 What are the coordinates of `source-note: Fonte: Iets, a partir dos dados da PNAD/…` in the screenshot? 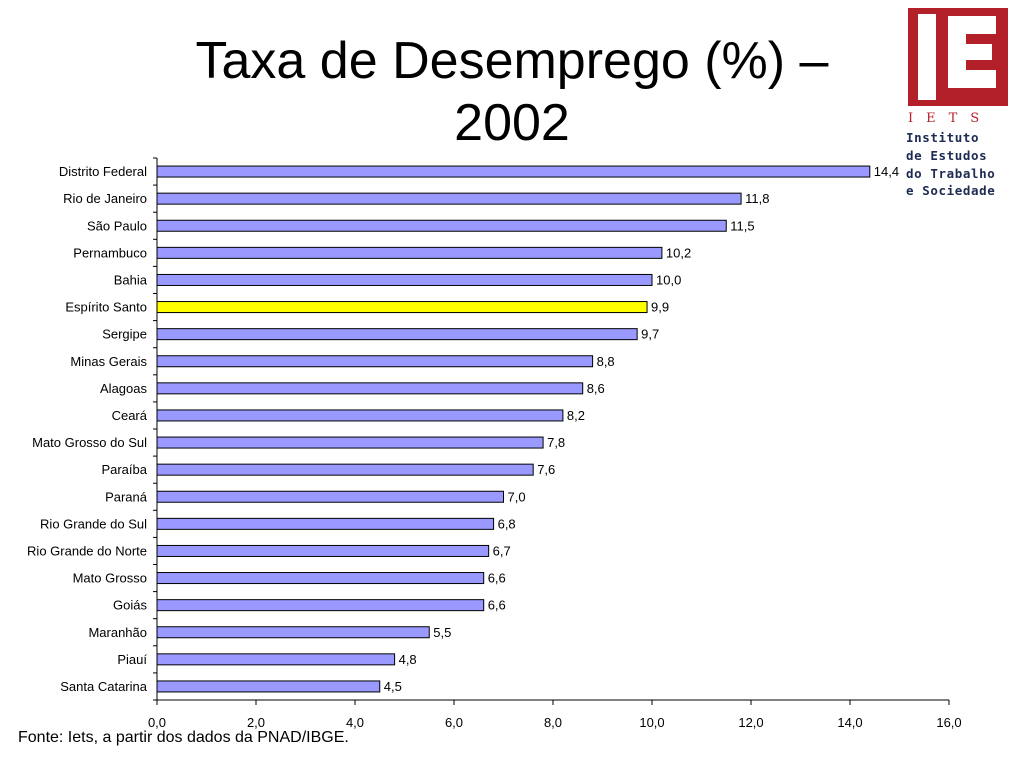 It's located at (183, 737).